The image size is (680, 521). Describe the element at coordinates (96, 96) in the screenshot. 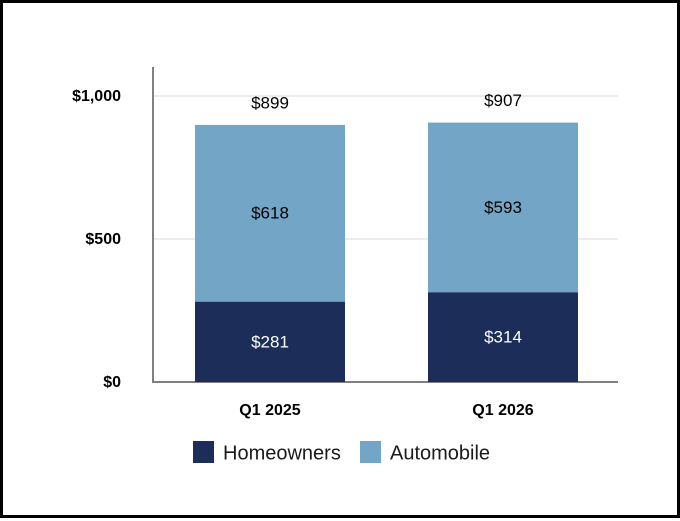

I see `y-tick-label: $1,000` at that location.